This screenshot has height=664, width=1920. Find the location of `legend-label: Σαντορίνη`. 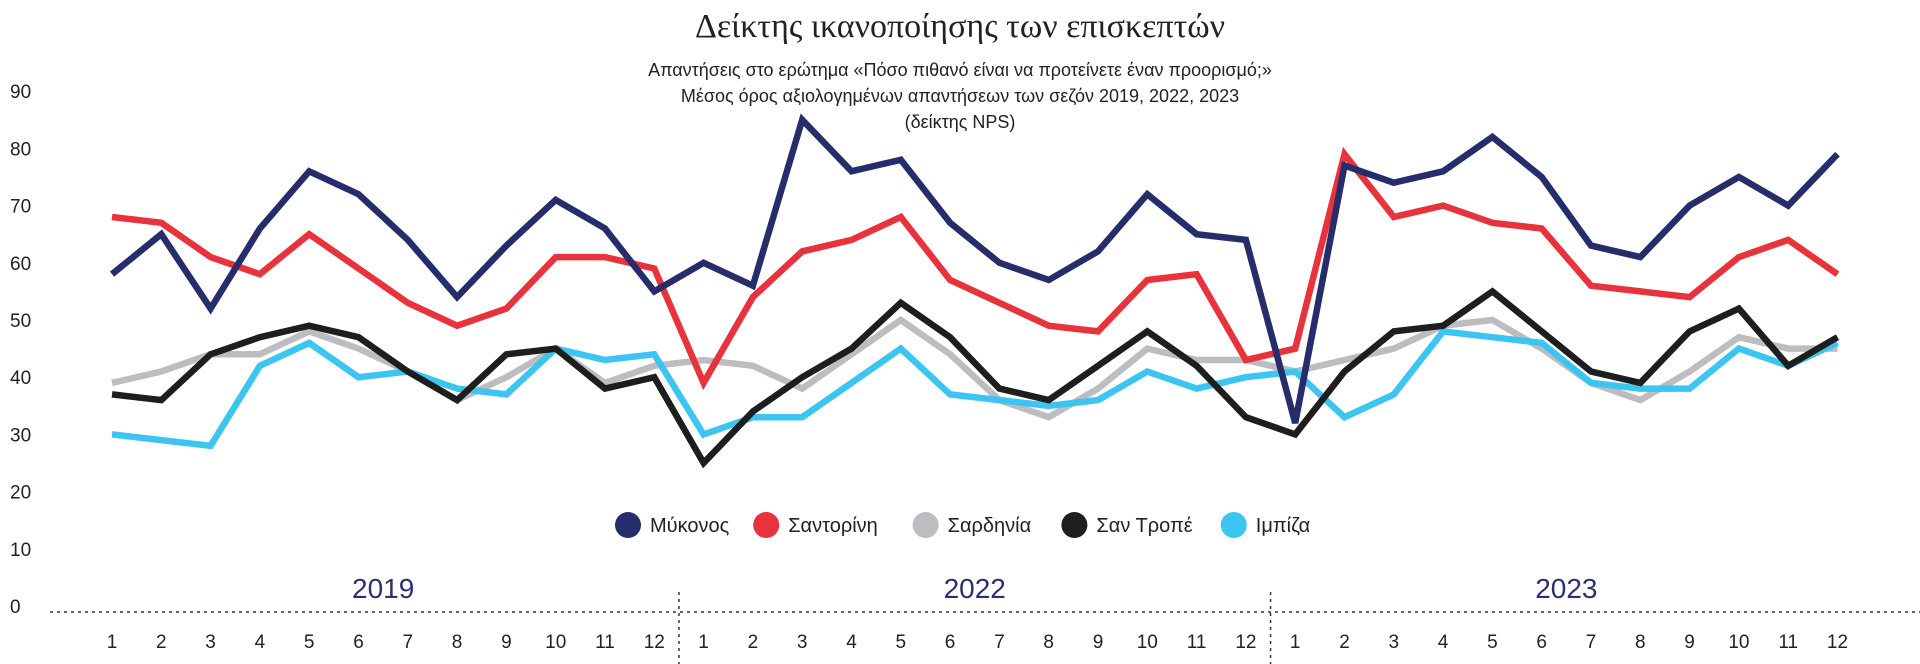

legend-label: Σαντορίνη is located at coordinates (833, 526).